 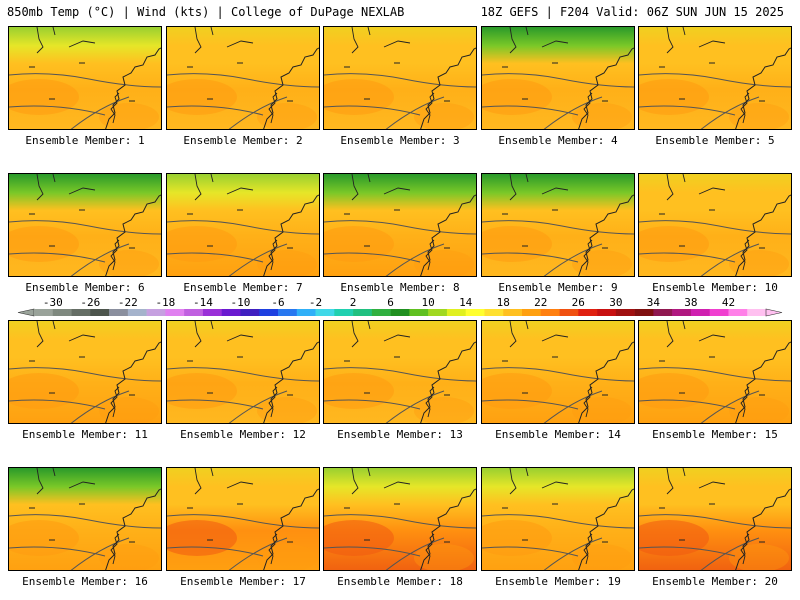 What do you see at coordinates (277, 302) in the screenshot?
I see `colorbar-tick-label: -6` at bounding box center [277, 302].